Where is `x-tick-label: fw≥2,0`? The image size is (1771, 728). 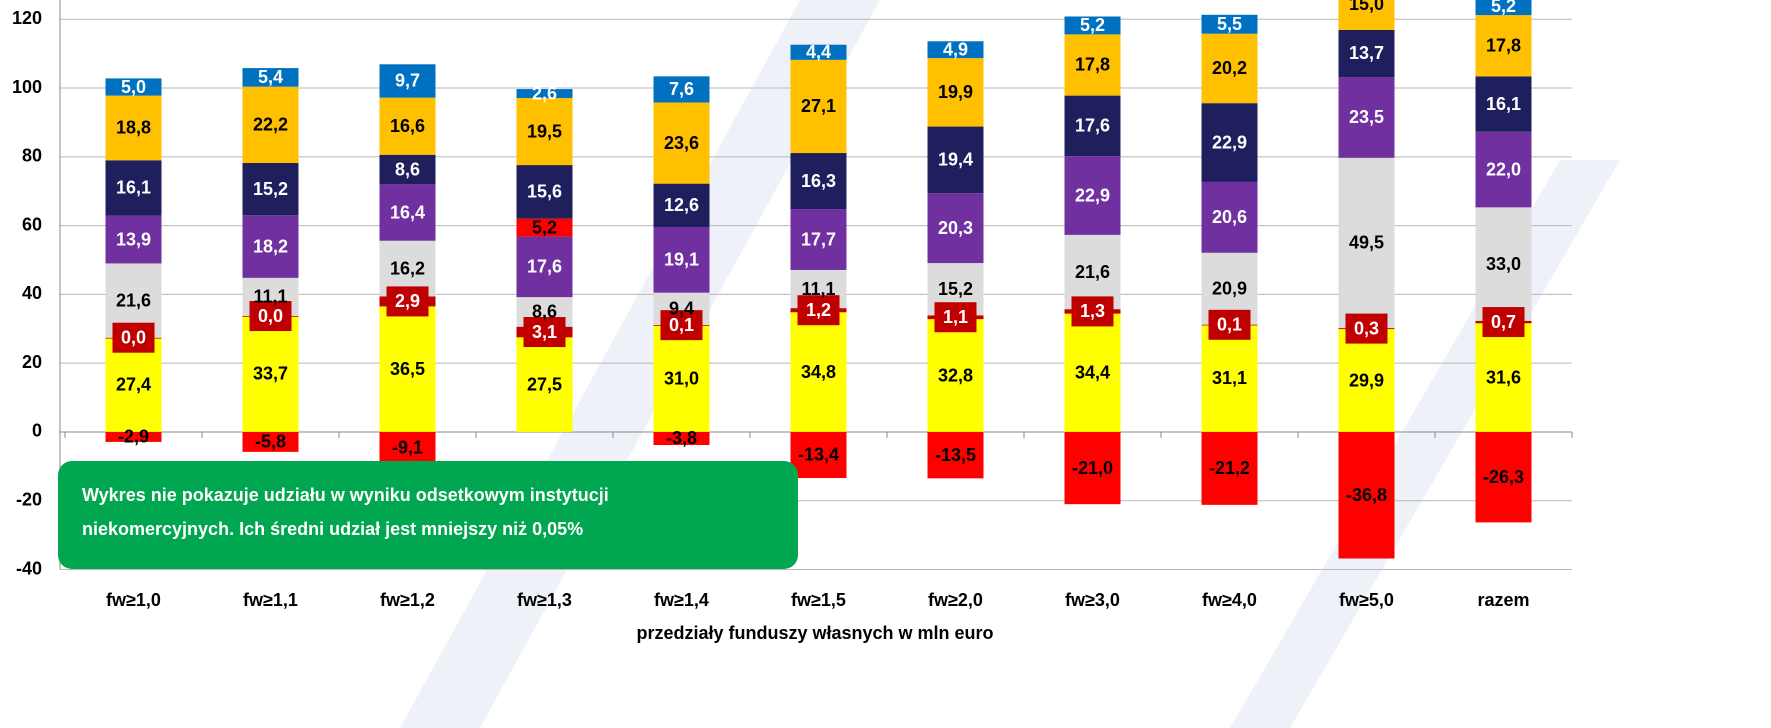 x-tick-label: fw≥2,0 is located at coordinates (955, 600).